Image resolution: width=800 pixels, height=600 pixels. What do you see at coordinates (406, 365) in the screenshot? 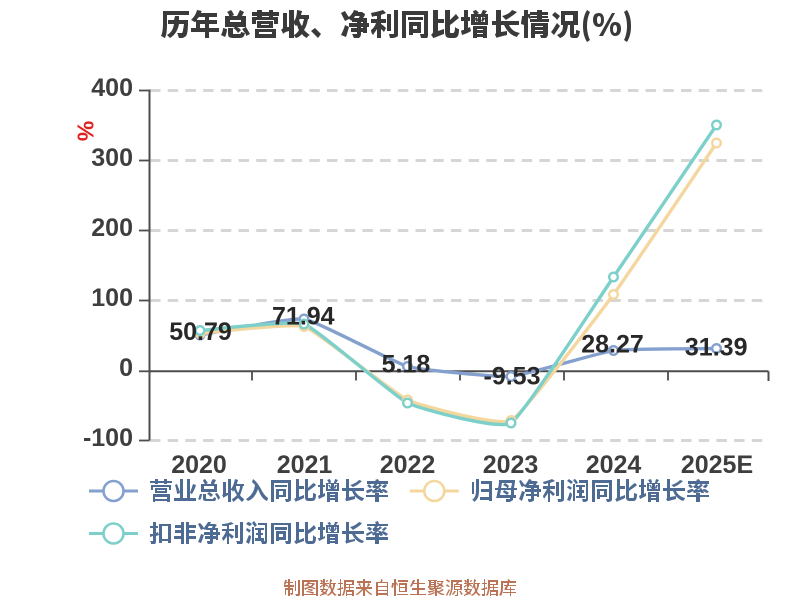
I see `svg-text: 5.18` at bounding box center [406, 365].